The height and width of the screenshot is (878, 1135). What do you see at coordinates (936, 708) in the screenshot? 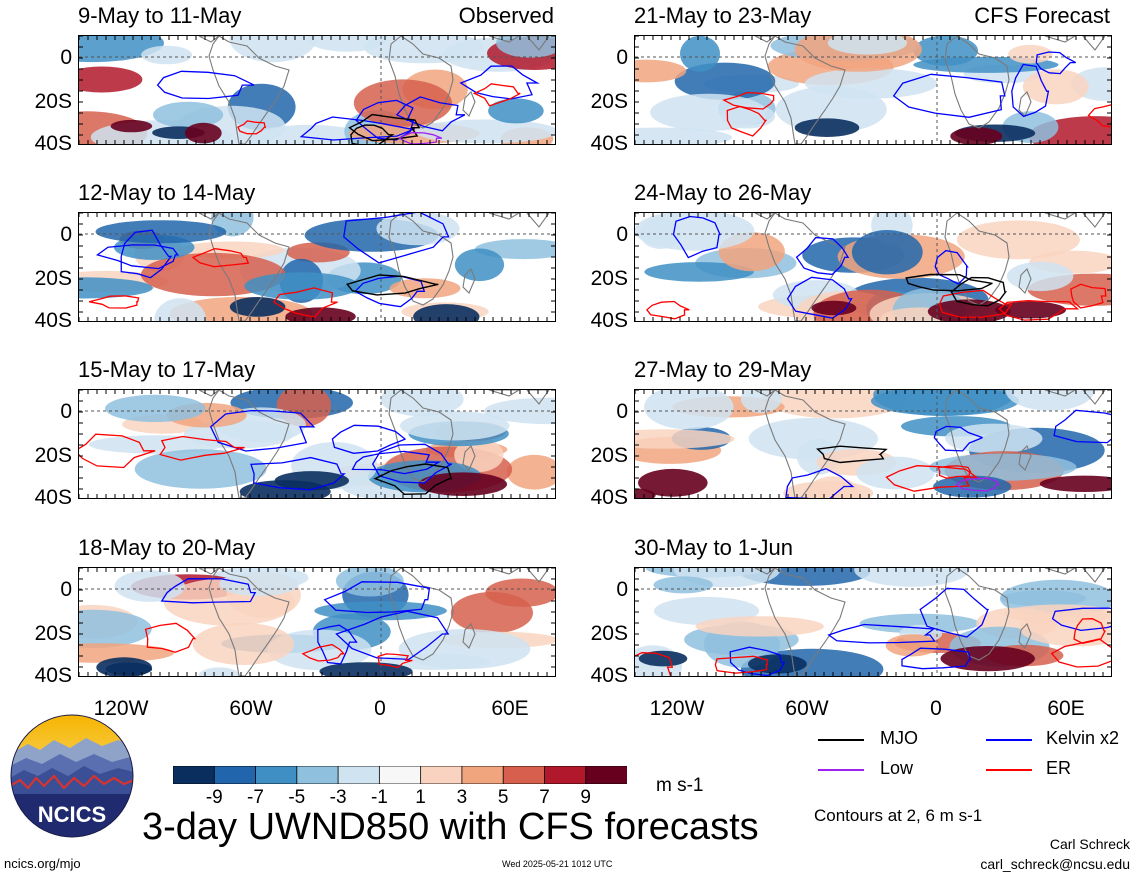
I see `lon-tick-label: 0` at bounding box center [936, 708].